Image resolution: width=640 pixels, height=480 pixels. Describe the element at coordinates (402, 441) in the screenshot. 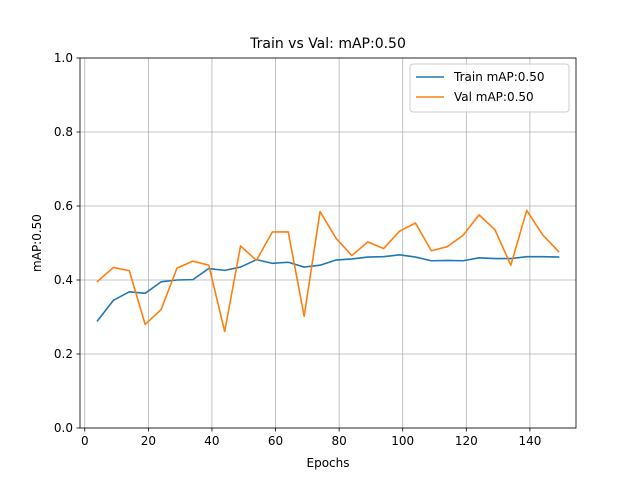

I see `x-tick-label: 100` at that location.